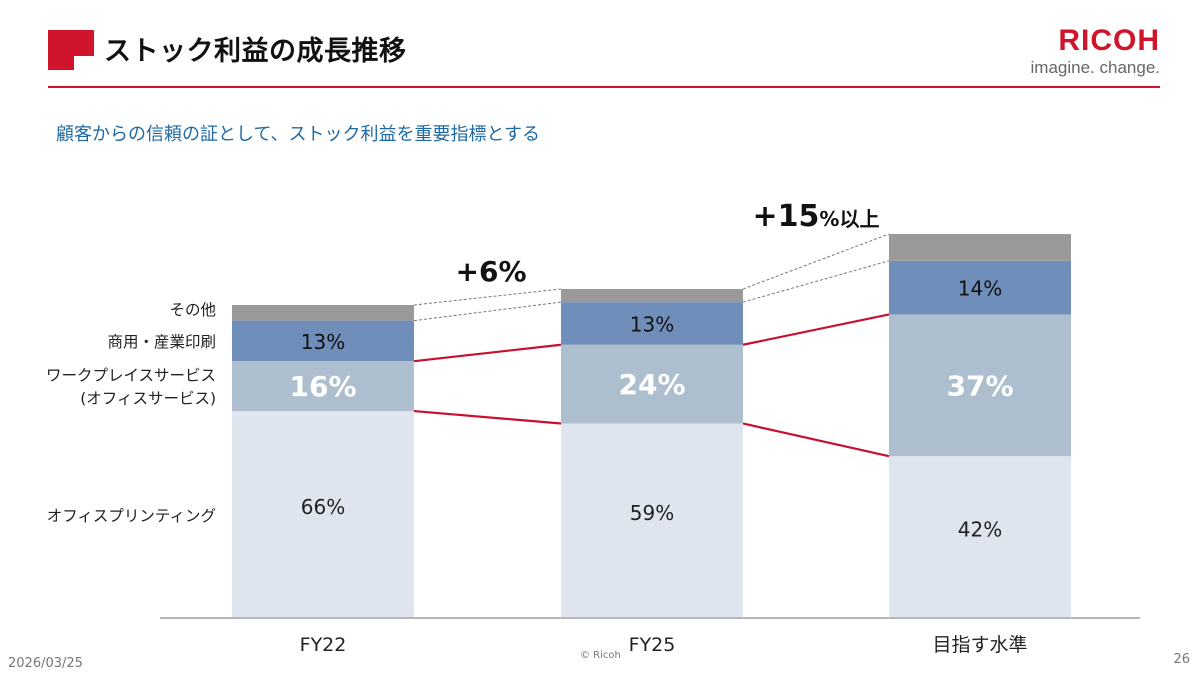 The height and width of the screenshot is (675, 1200). I want to click on data-label: 42%, so click(980, 530).